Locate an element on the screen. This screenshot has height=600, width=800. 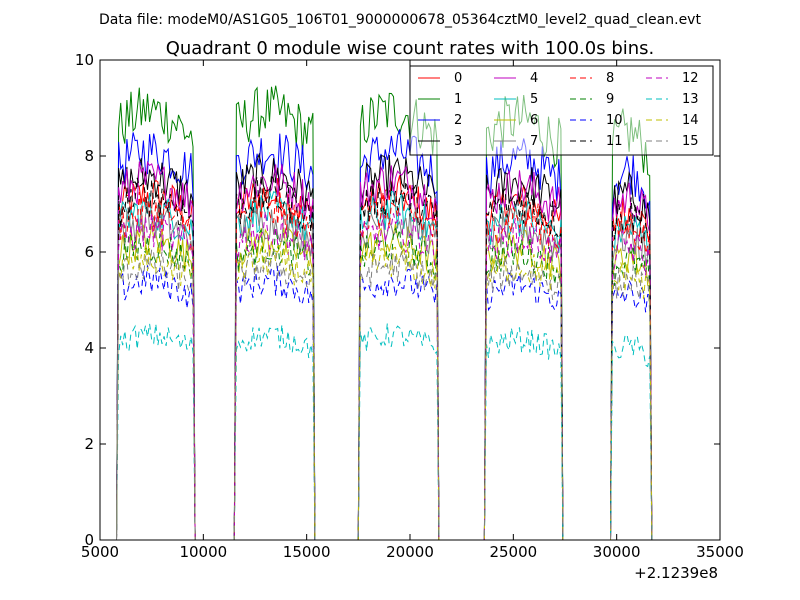
legend-label-10: 10 is located at coordinates (614, 120).